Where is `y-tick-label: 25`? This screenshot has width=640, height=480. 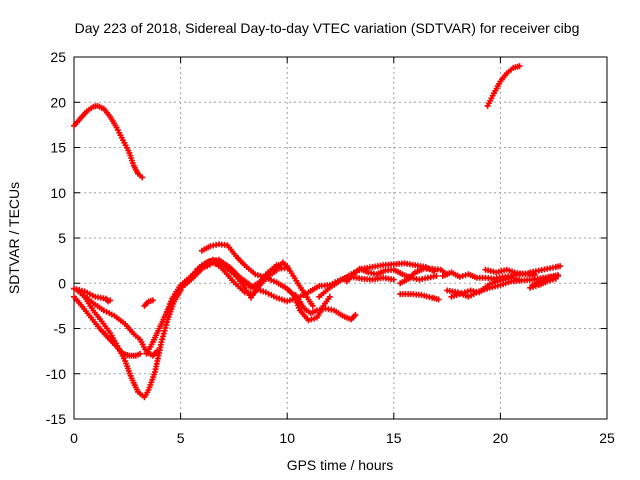
y-tick-label: 25 is located at coordinates (58, 57).